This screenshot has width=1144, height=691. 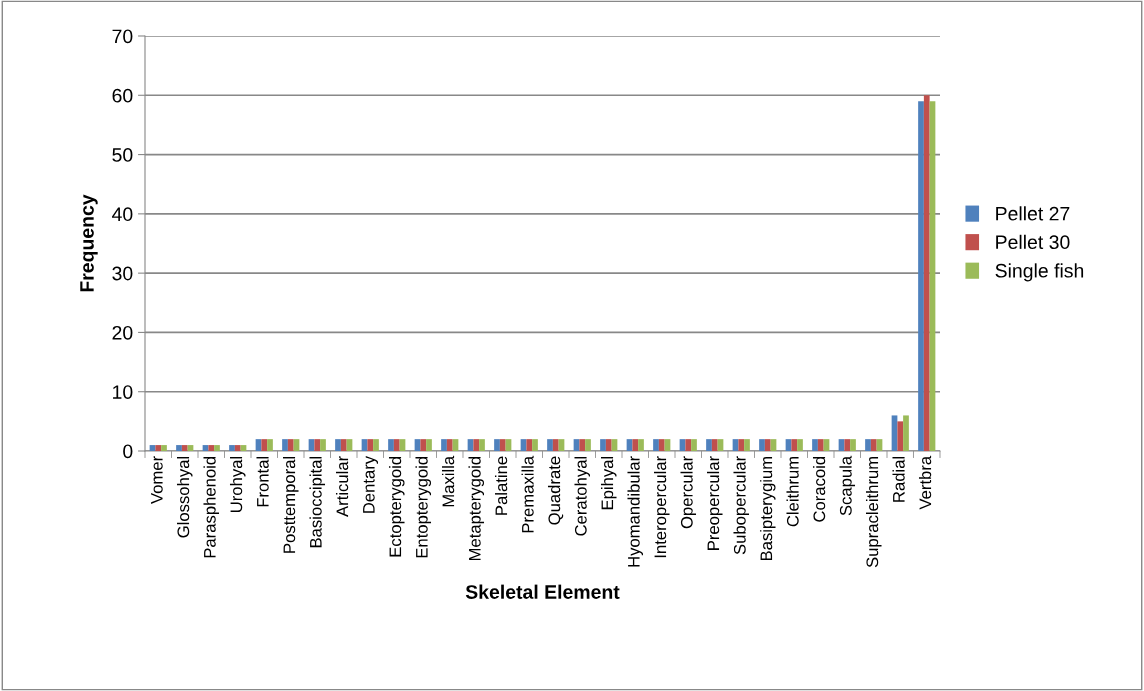 I want to click on x-tick-label: Premaxilla, so click(x=527, y=494).